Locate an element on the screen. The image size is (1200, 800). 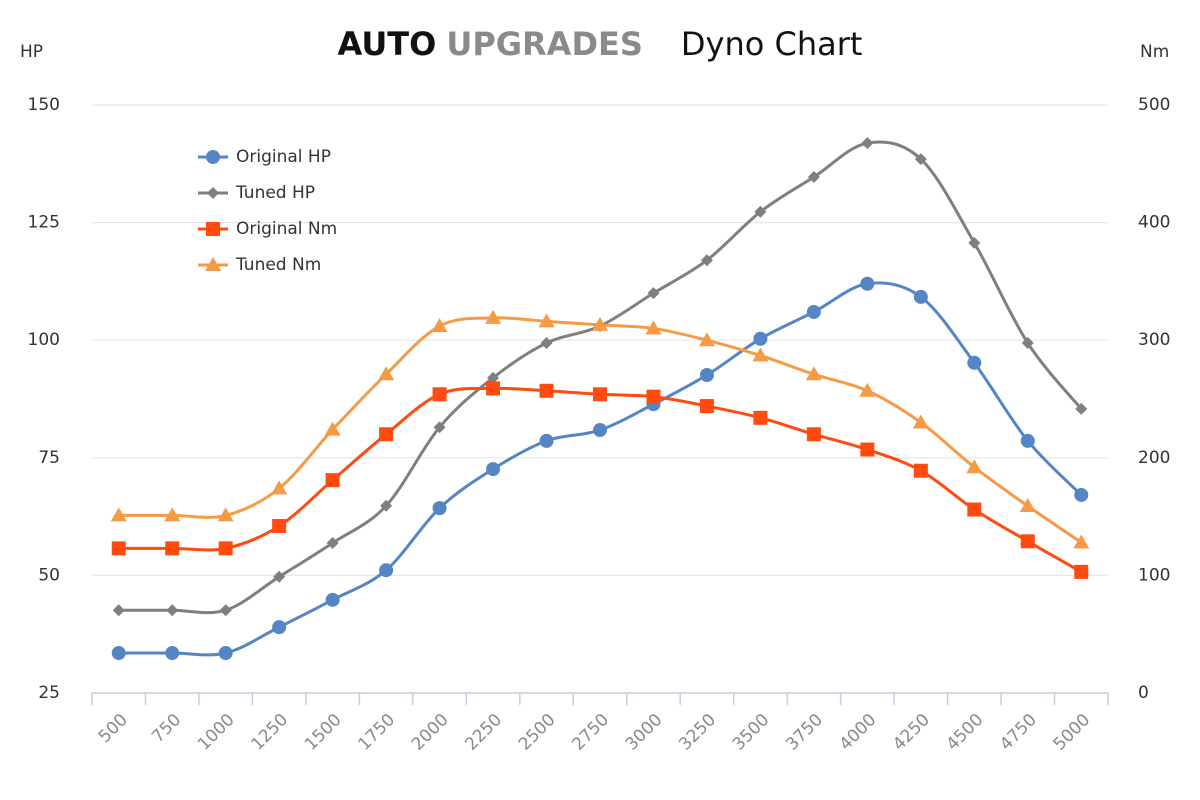
title-text: Dyno Chart is located at coordinates (772, 44).